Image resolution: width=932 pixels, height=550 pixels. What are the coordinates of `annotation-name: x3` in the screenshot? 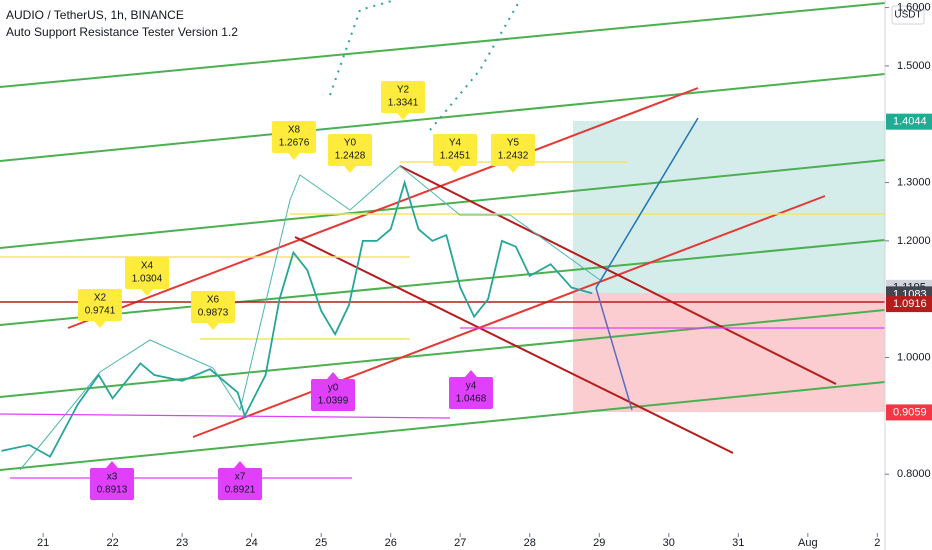 It's located at (112, 477).